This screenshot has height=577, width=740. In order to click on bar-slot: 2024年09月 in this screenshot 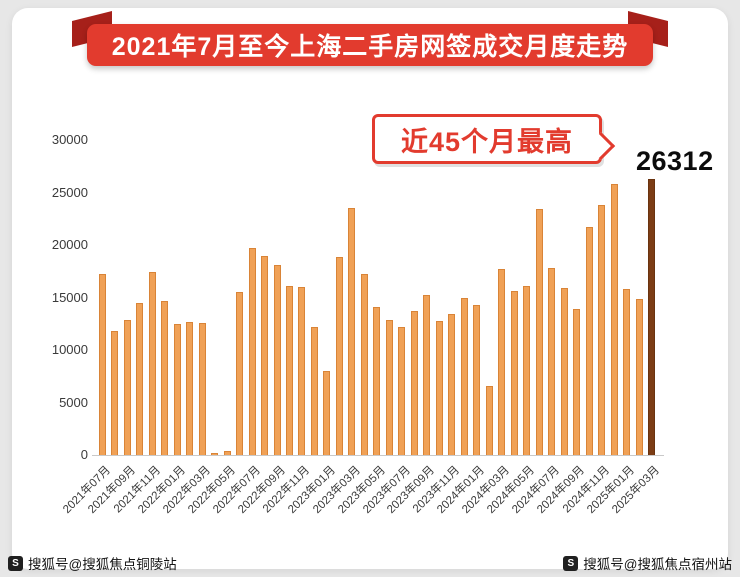, I will do `click(561, 328)`.